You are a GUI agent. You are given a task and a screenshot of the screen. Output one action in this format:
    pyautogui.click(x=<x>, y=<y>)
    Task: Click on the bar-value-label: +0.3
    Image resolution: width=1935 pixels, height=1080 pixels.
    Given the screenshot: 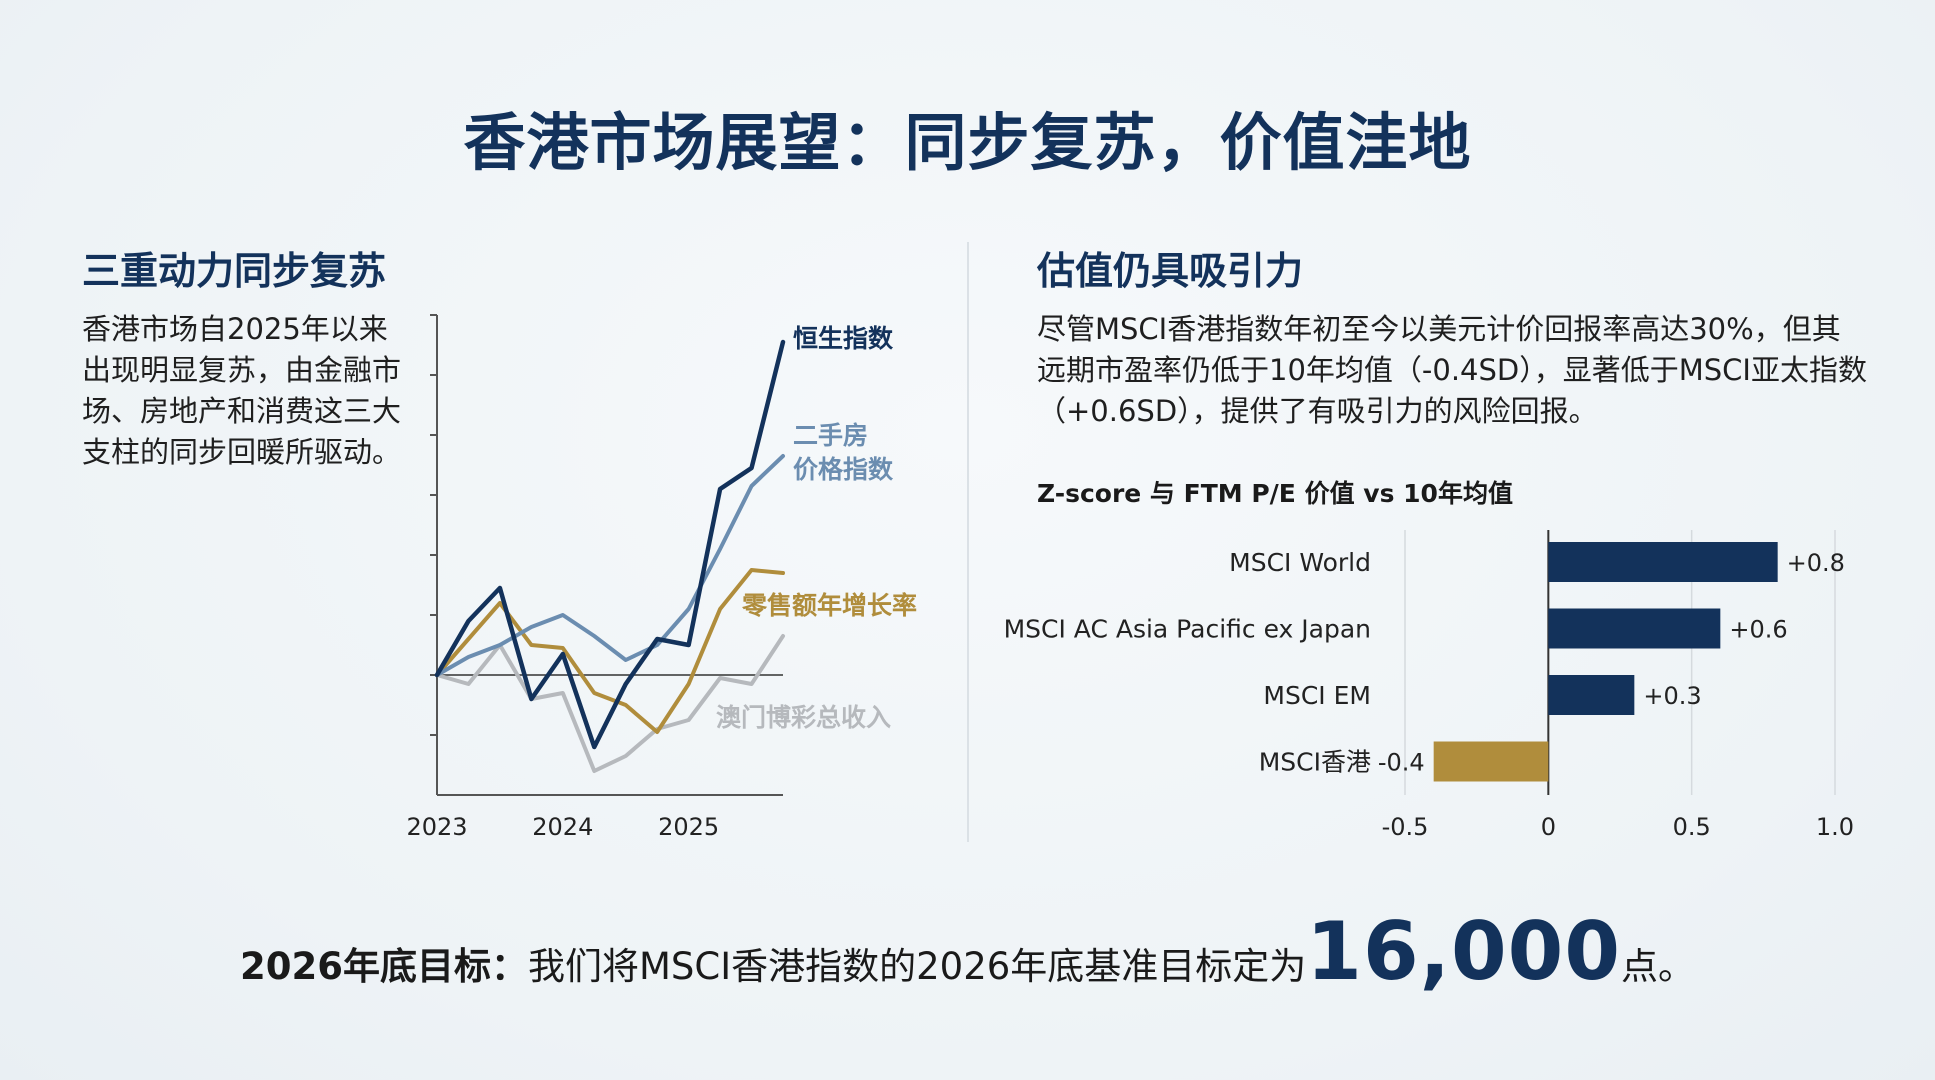 What is the action you would take?
    pyautogui.click(x=1672, y=696)
    